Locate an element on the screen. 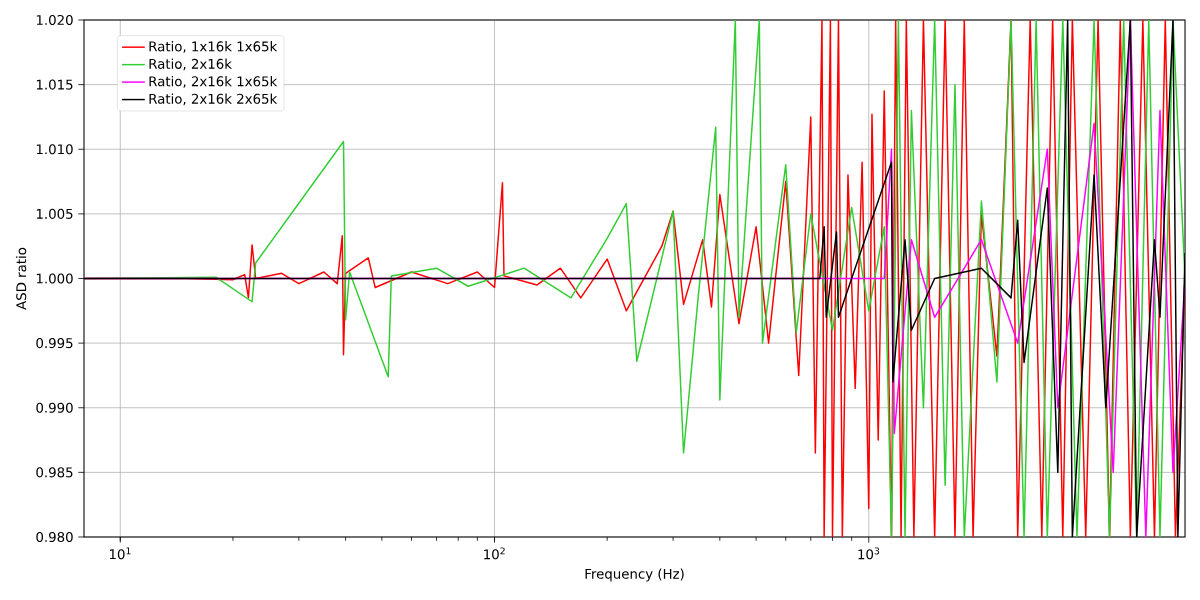  x-tick-label: 10$^{2}$ is located at coordinates (494, 553).